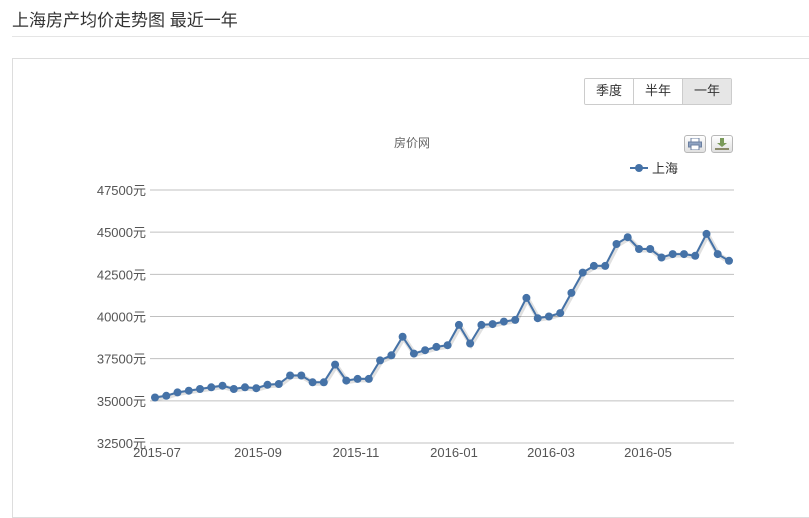 This screenshot has width=809, height=518. I want to click on y-tick-label: 37500元, so click(121, 359).